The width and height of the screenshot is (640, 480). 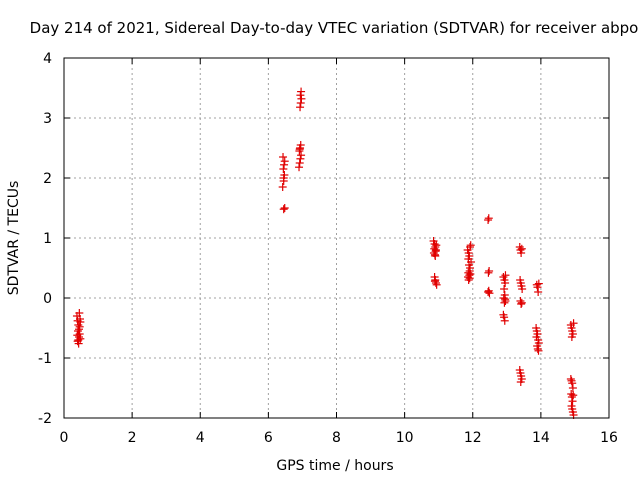 What do you see at coordinates (45, 419) in the screenshot?
I see `y-tick-label: -2` at bounding box center [45, 419].